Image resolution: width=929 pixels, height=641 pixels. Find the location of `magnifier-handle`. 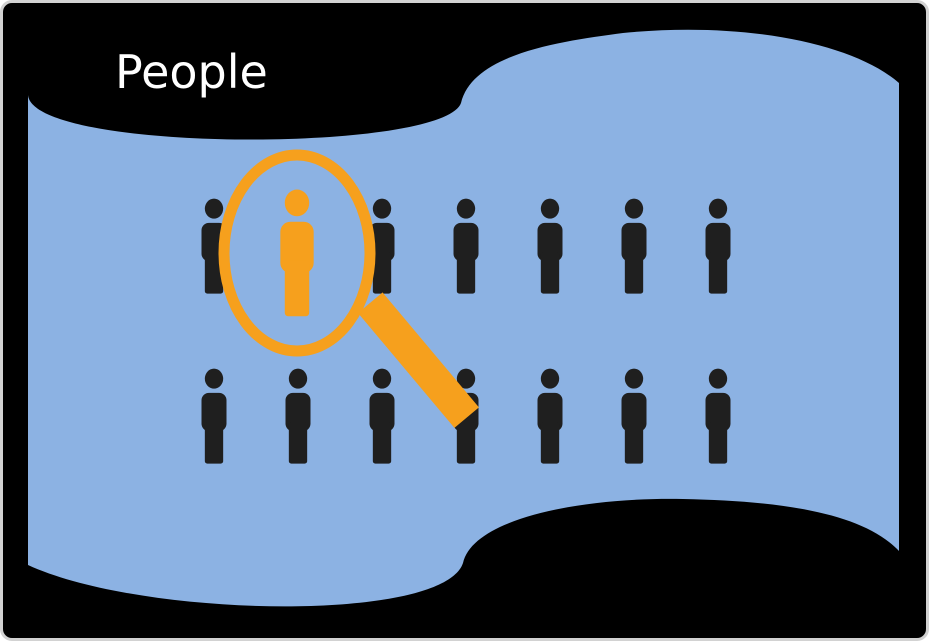

magnifier-handle is located at coordinates (418, 360).